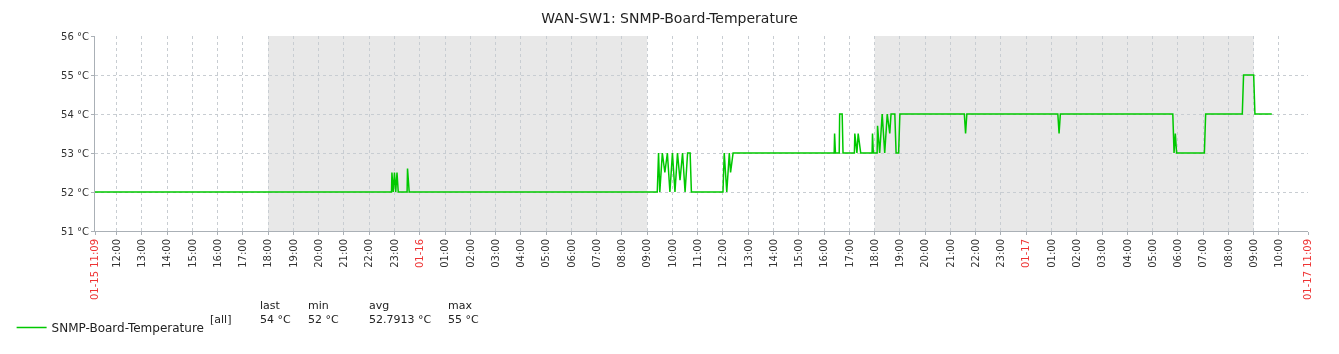  What do you see at coordinates (697, 253) in the screenshot?
I see `x-tick-label: 11:00` at bounding box center [697, 253].